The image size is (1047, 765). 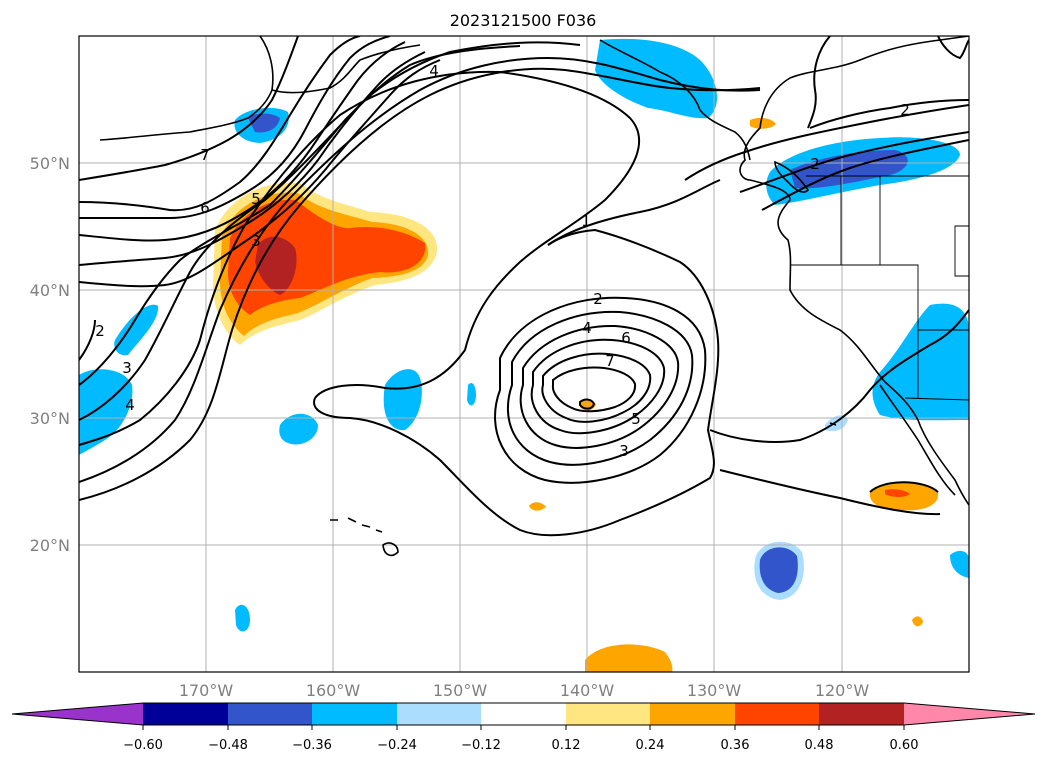 I want to click on lon-label: 170°W, so click(x=206, y=690).